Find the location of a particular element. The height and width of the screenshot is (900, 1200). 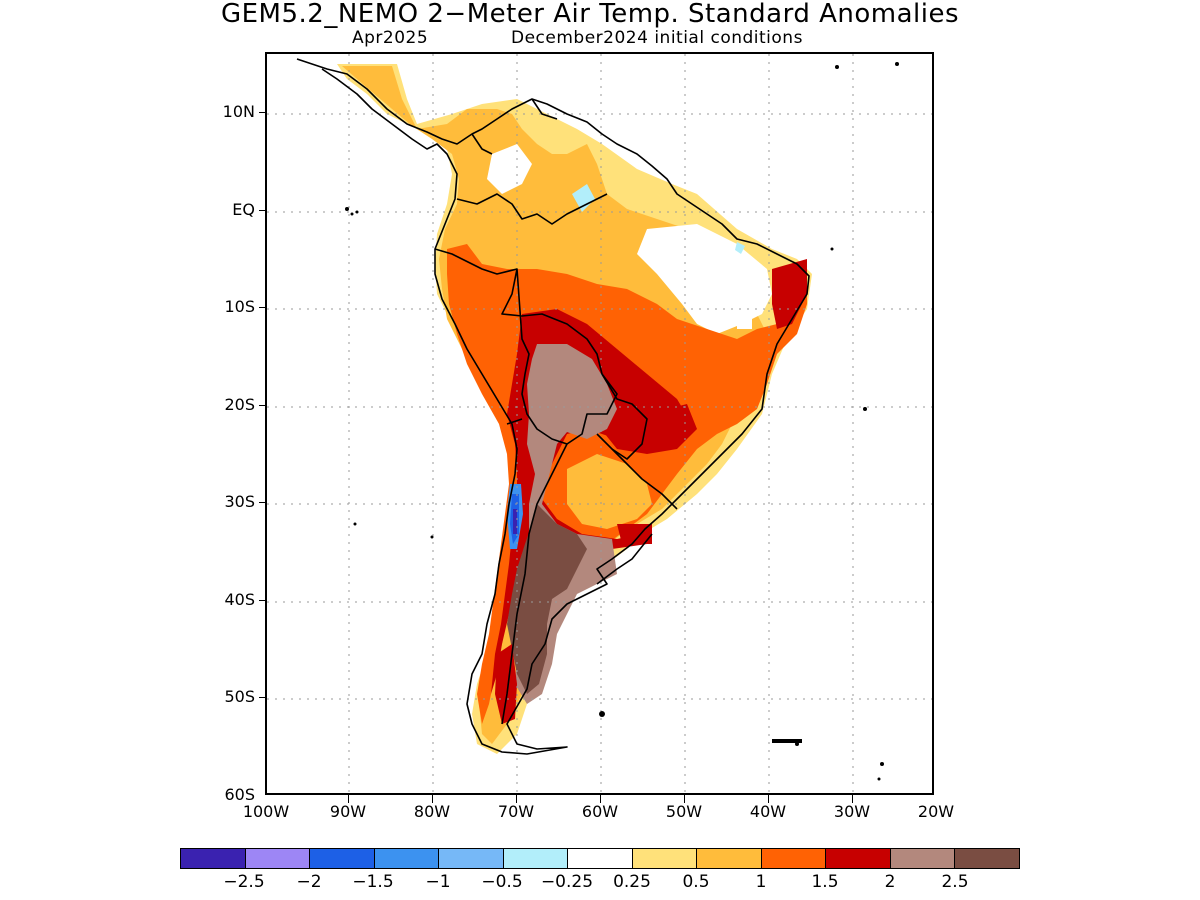

lon-label-80w: 80W is located at coordinates (432, 811).